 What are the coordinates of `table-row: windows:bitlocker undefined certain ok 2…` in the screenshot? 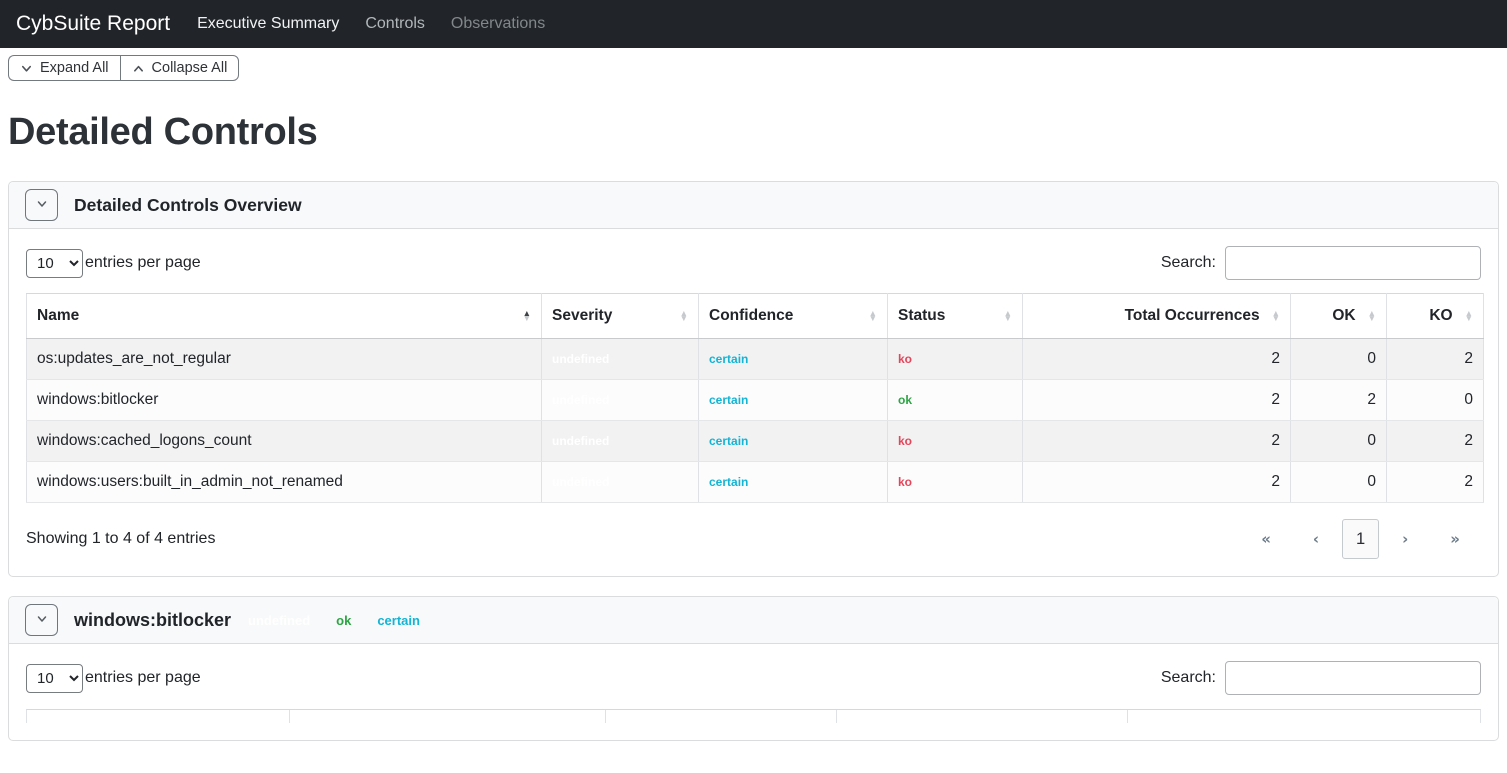 It's located at (755, 400).